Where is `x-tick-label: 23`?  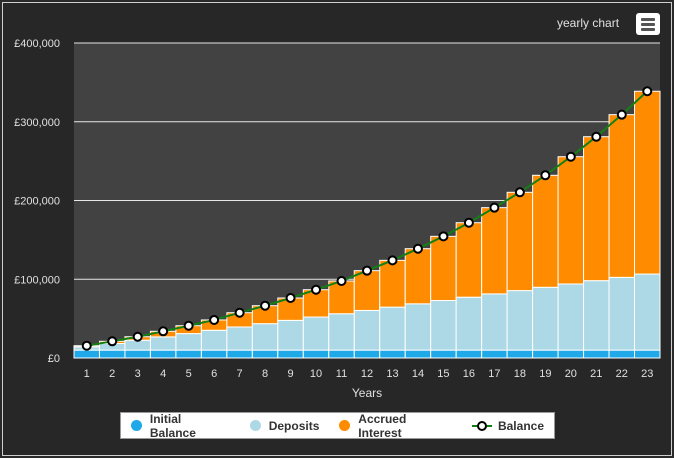 x-tick-label: 23 is located at coordinates (647, 374).